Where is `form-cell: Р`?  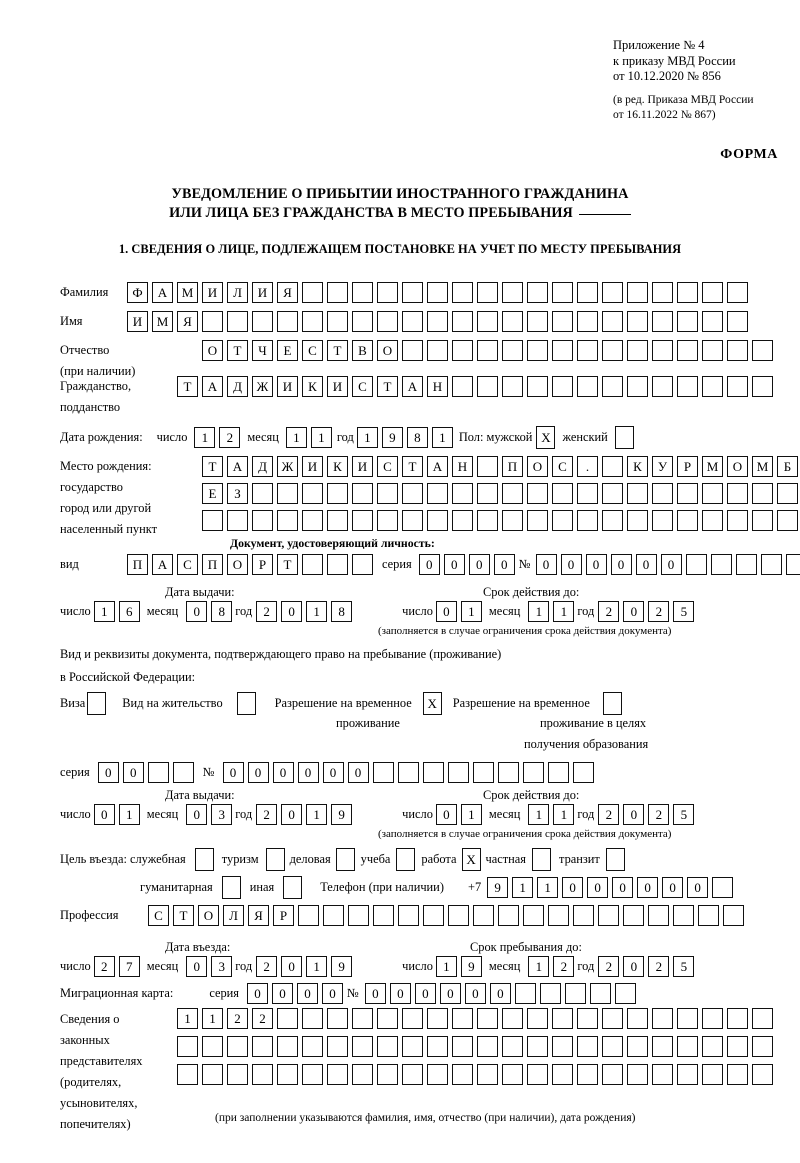 form-cell: Р is located at coordinates (262, 564).